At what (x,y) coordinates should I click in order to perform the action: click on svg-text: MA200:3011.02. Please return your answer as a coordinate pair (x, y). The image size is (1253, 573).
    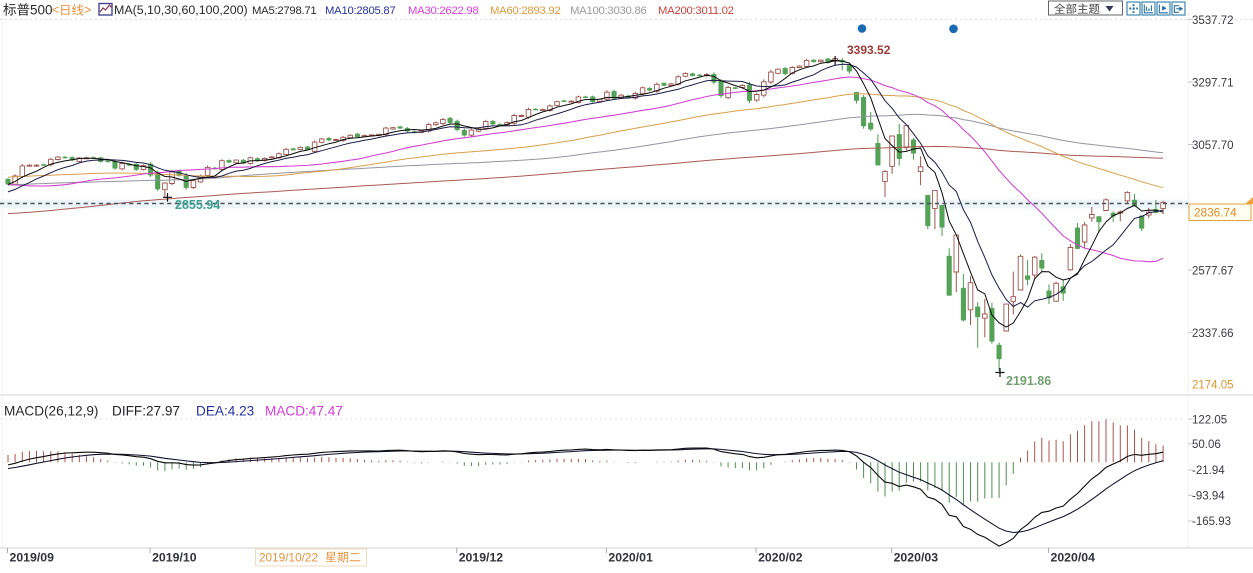
    Looking at the image, I should click on (696, 11).